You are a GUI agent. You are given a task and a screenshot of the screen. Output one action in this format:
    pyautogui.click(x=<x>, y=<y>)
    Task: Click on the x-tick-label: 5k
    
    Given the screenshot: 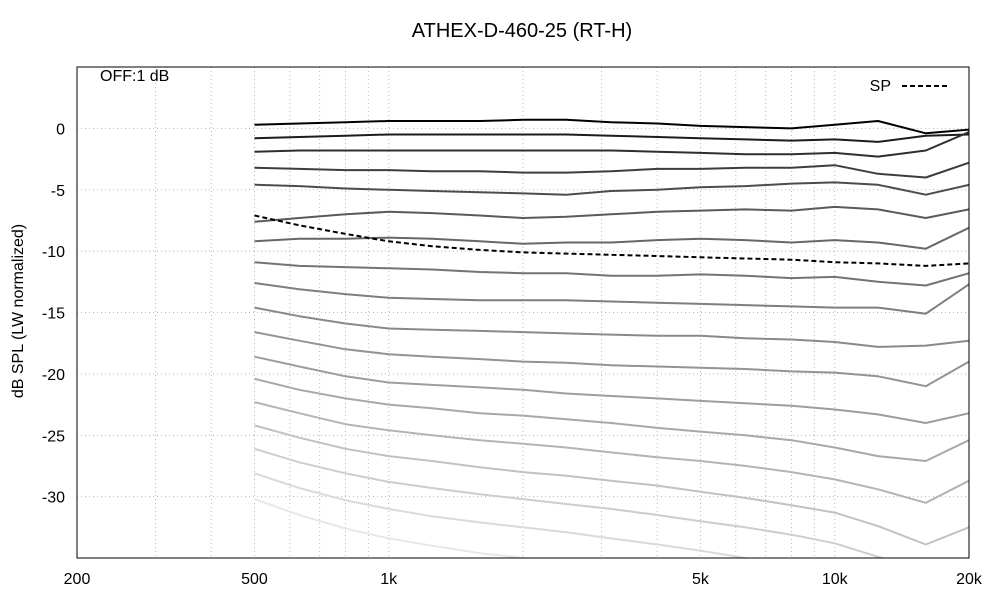 What is the action you would take?
    pyautogui.click(x=701, y=579)
    